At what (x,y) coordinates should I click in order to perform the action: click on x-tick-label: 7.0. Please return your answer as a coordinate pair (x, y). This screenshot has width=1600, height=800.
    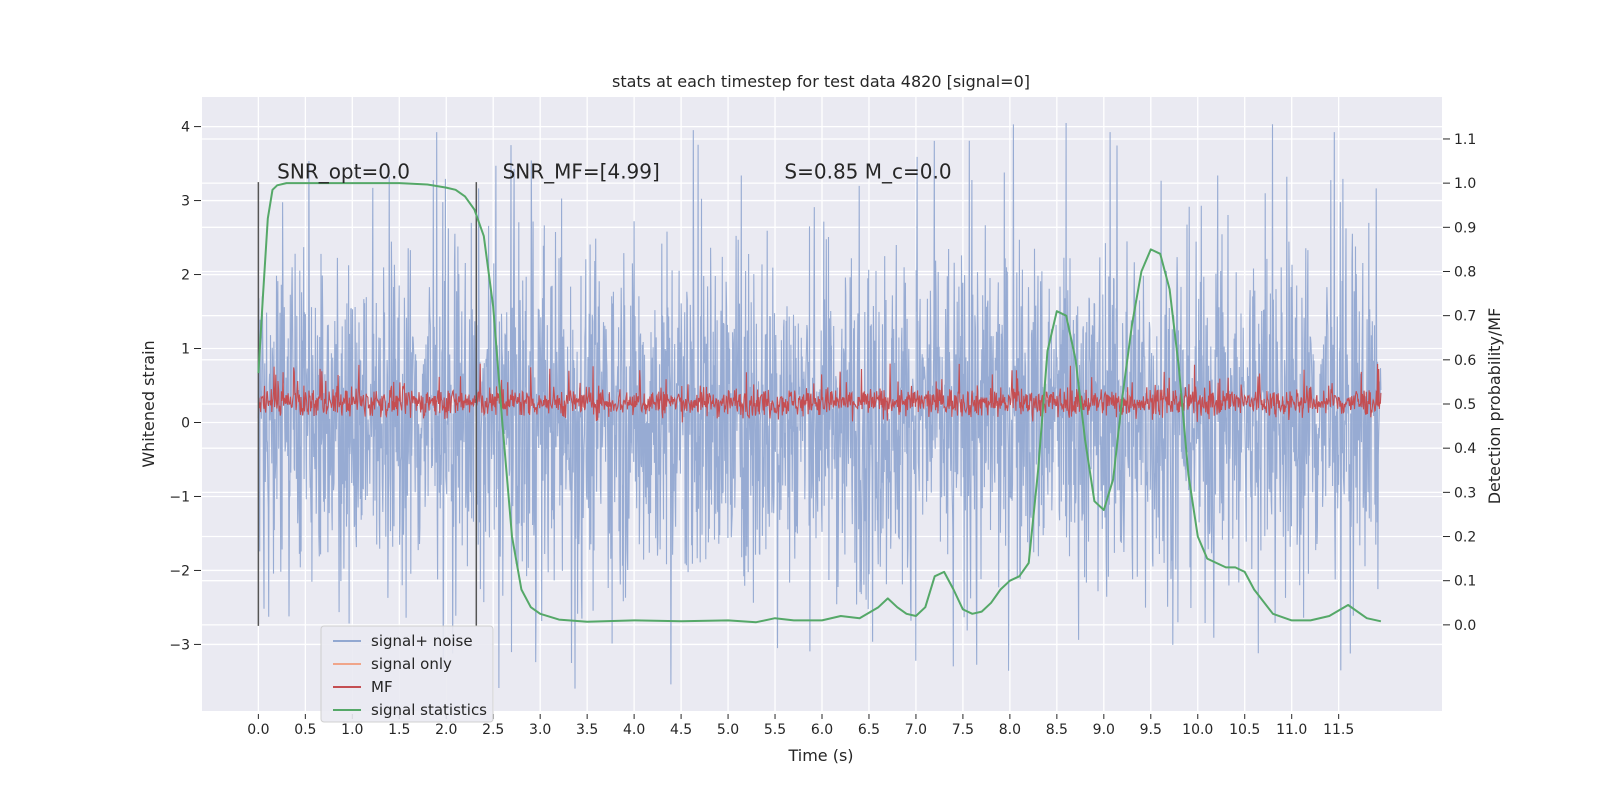
    Looking at the image, I should click on (916, 730).